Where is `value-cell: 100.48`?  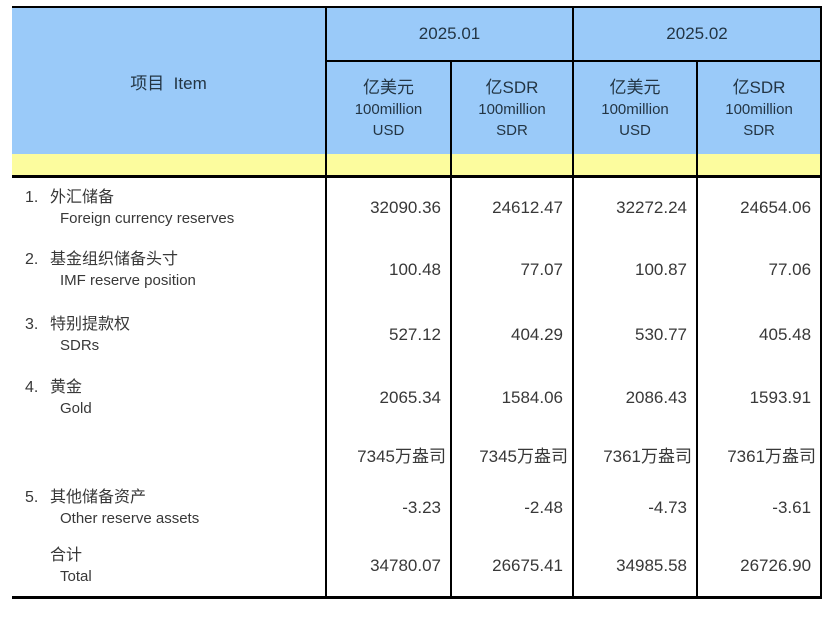 value-cell: 100.48 is located at coordinates (388, 270).